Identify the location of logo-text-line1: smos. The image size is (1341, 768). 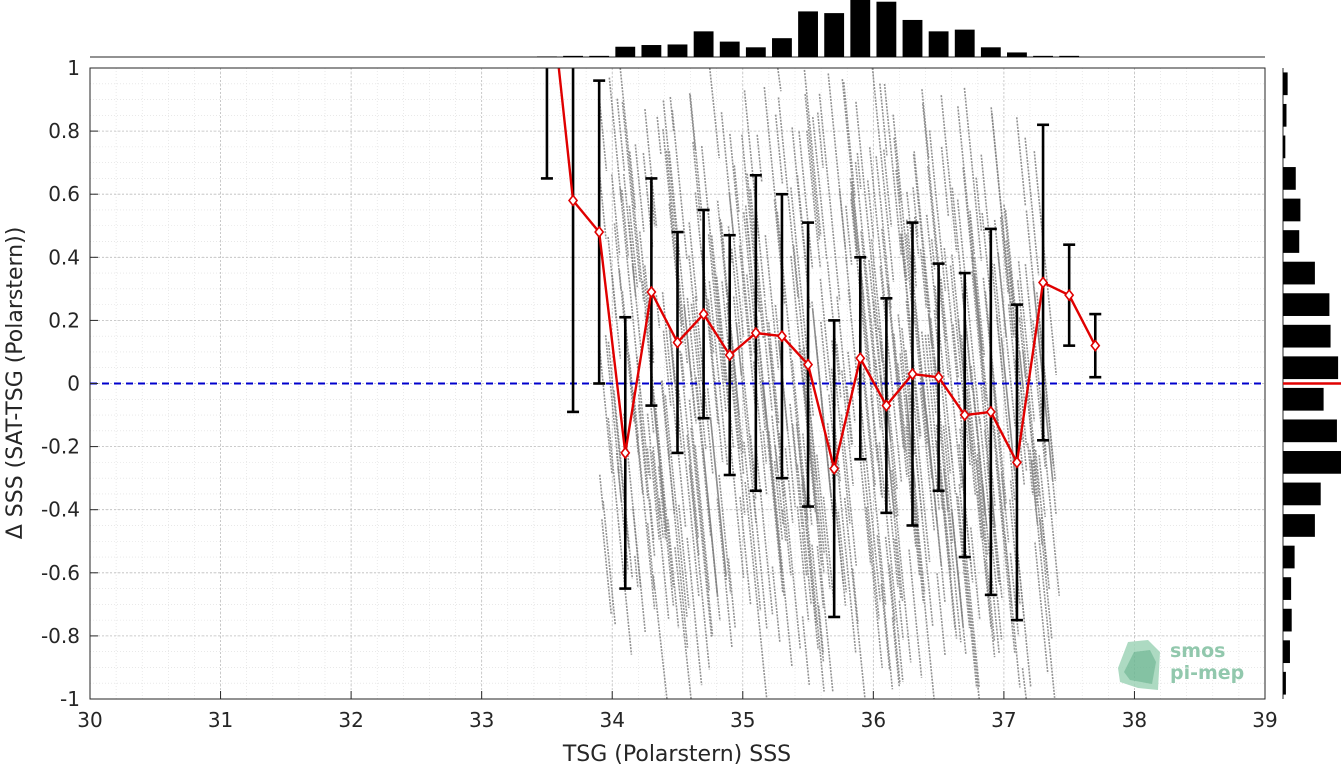
(1197, 651).